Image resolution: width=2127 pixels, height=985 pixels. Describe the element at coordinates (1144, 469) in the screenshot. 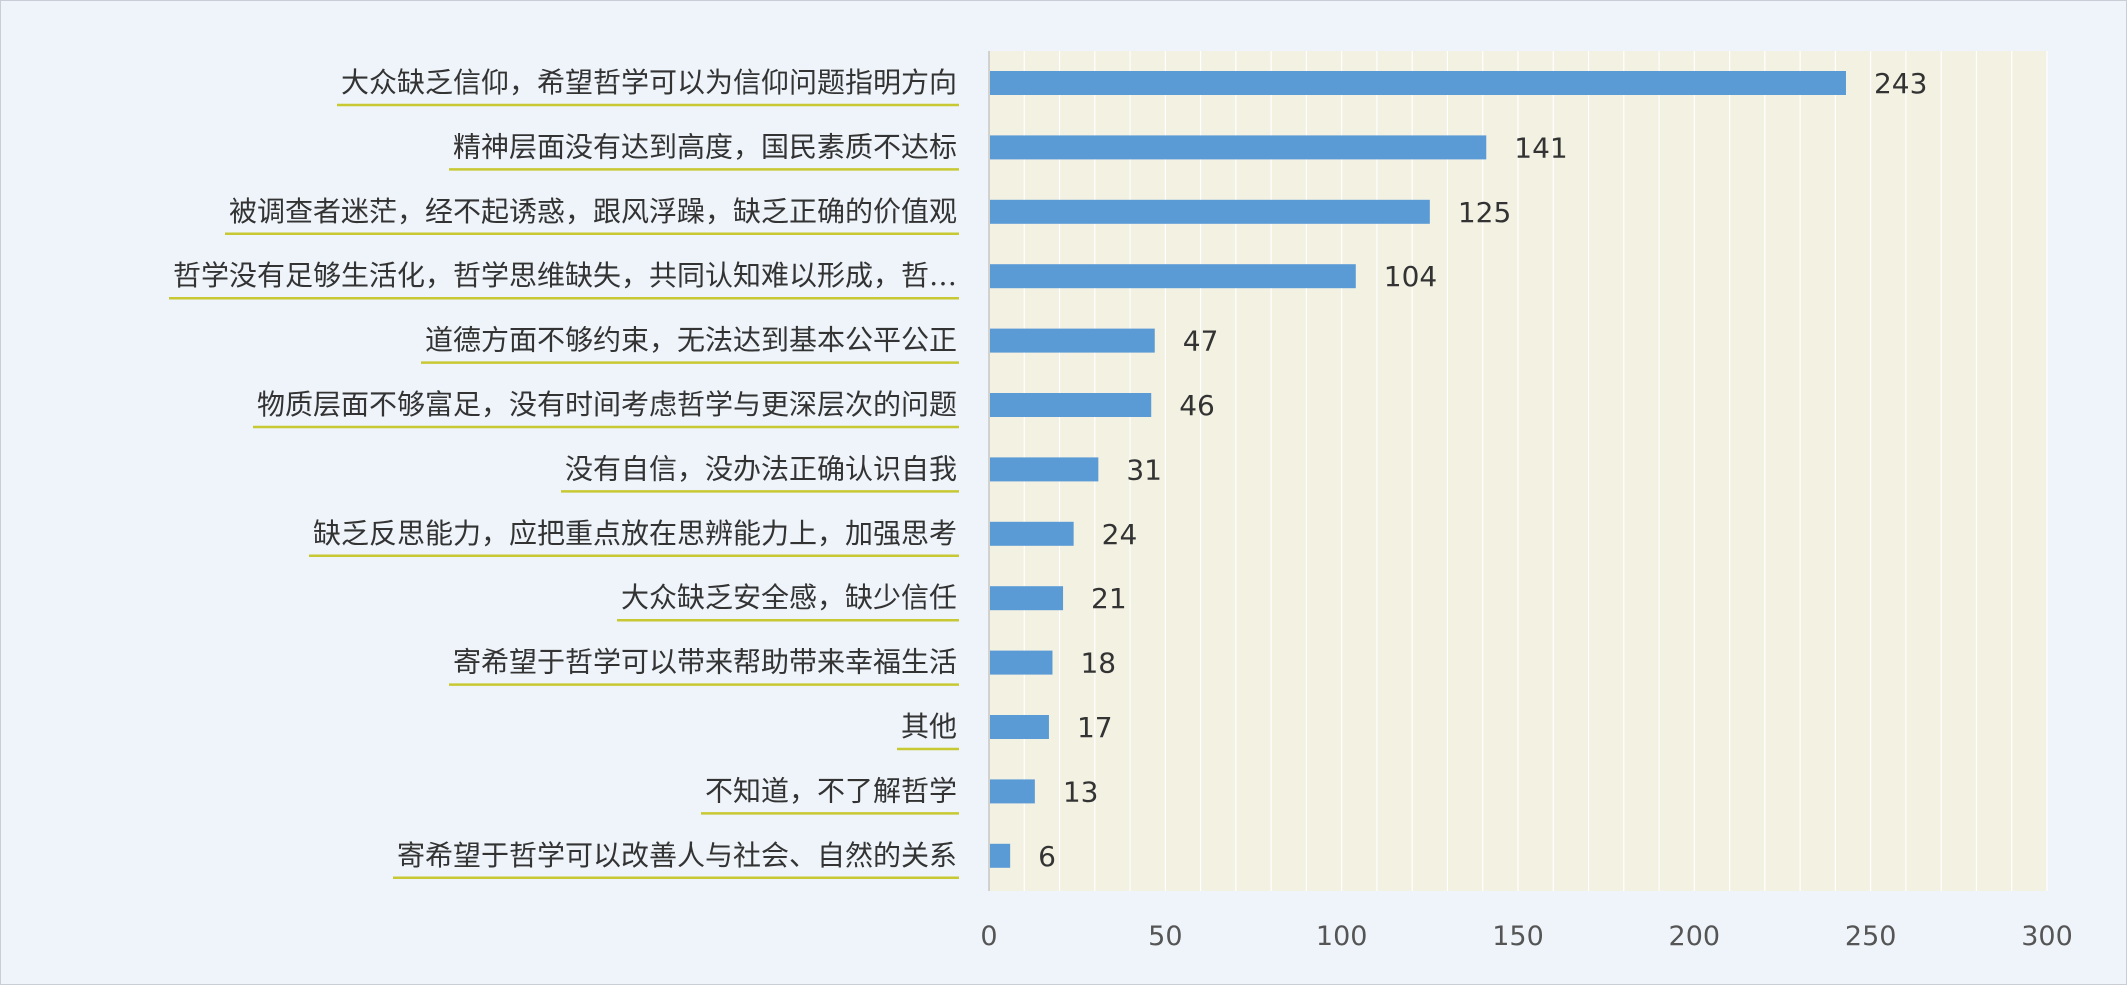

I see `data-label: 31` at that location.